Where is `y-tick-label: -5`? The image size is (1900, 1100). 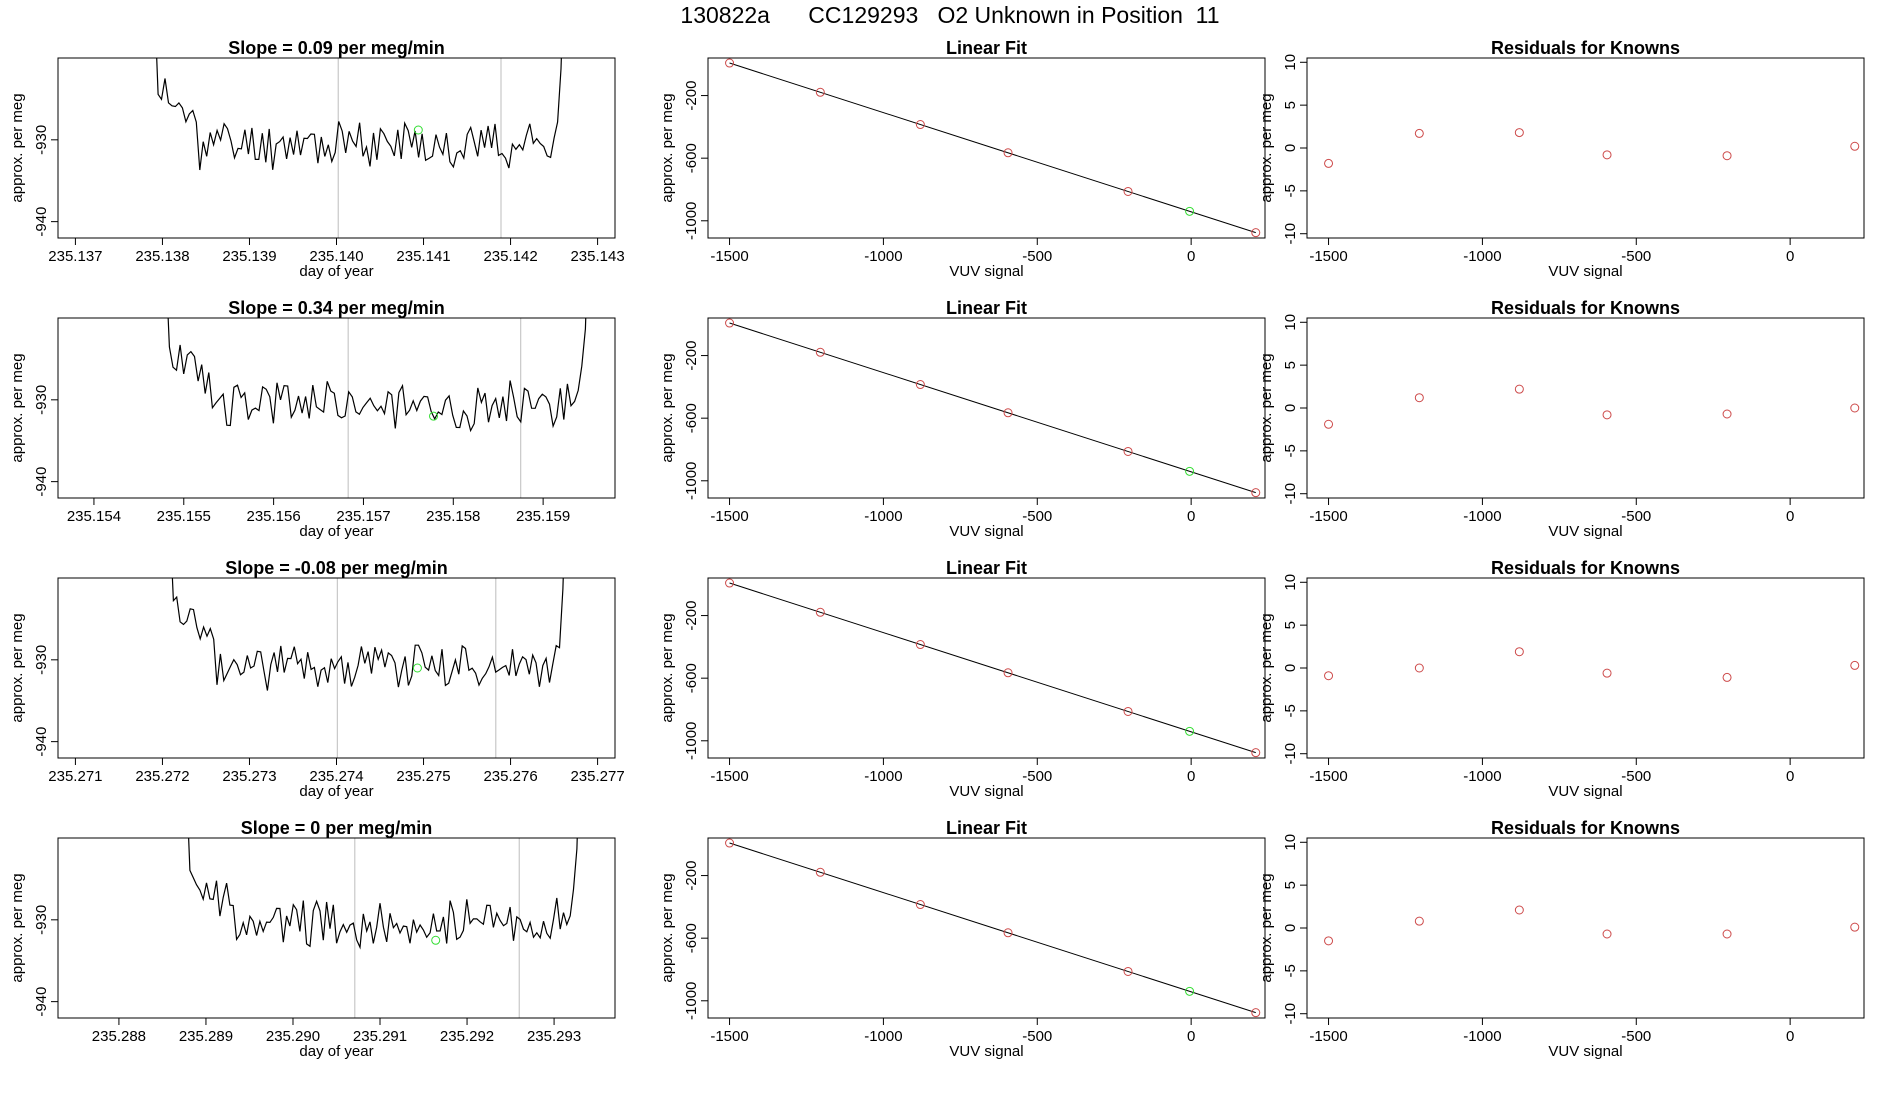 y-tick-label: -5 is located at coordinates (1290, 710).